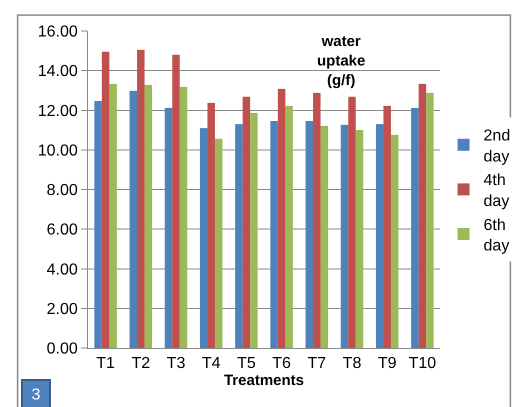  I want to click on y-tick-label: 8.00, so click(62, 191).